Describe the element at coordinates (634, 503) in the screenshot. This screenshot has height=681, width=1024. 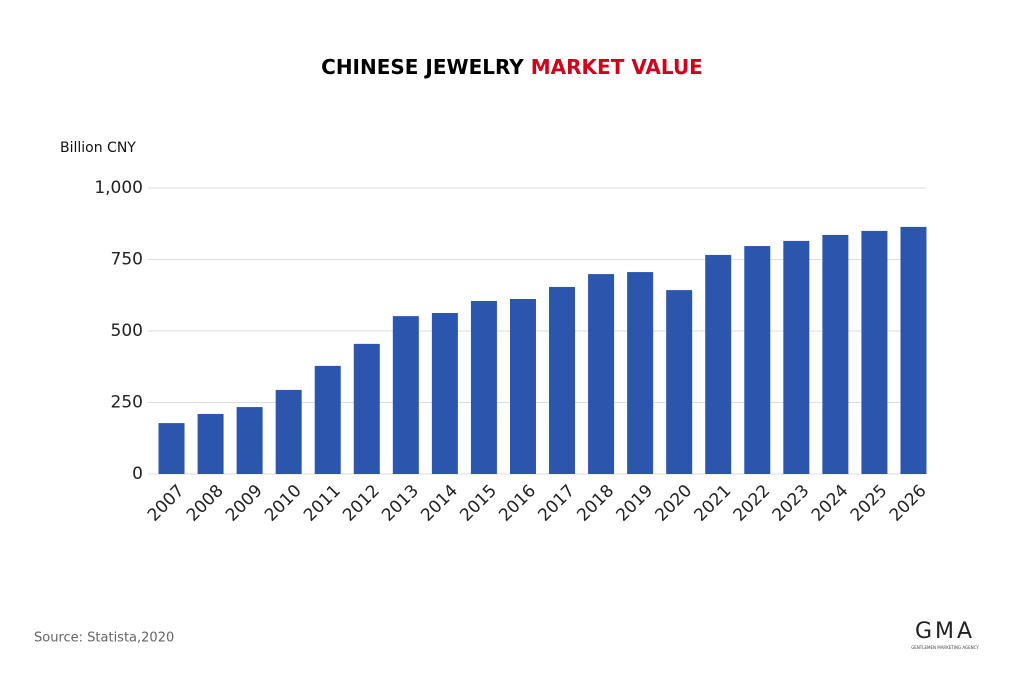
I see `x-tick-label: 2019` at that location.